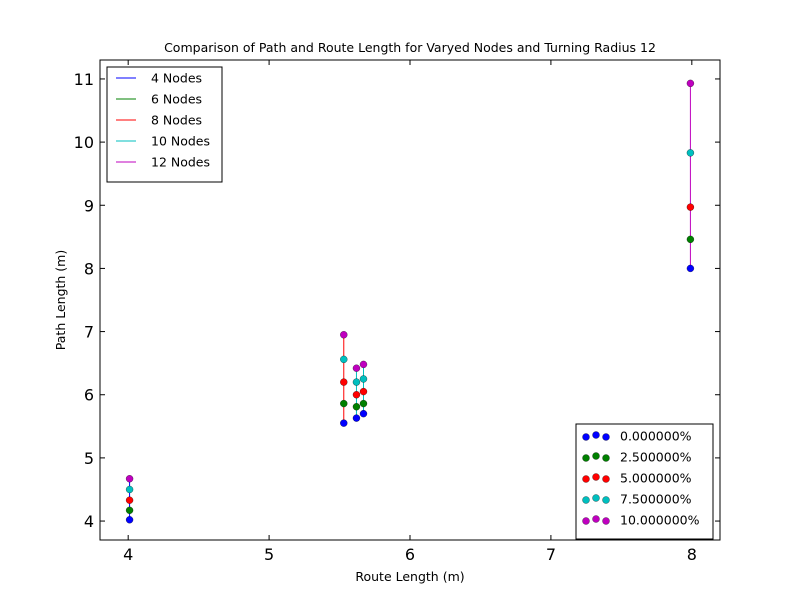  Describe the element at coordinates (176, 78) in the screenshot. I see `legend-nodes-label-0: 4 Nodes` at that location.